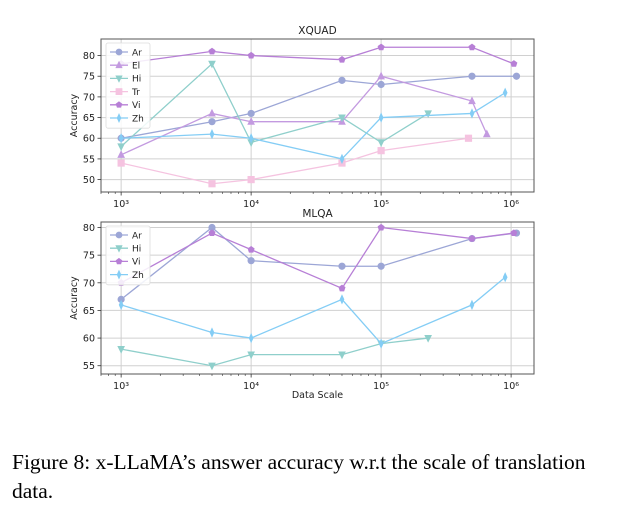 This screenshot has height=527, width=618. What do you see at coordinates (89, 180) in the screenshot?
I see `y-tick-label: 50` at bounding box center [89, 180].